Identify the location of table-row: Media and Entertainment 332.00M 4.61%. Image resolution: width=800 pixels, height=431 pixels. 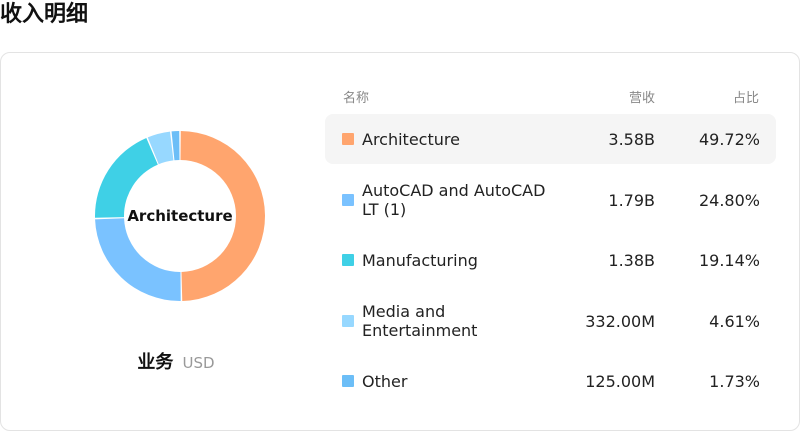
(550, 321).